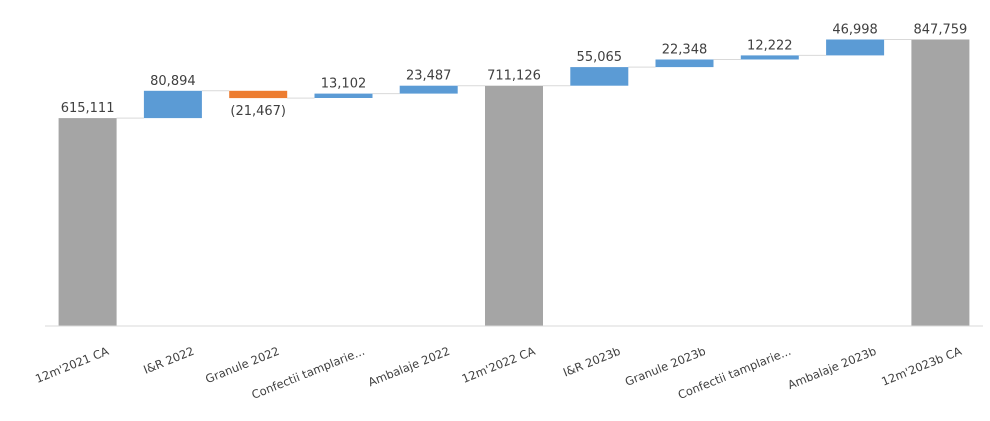 This screenshot has width=990, height=421. Describe the element at coordinates (258, 111) in the screenshot. I see `value-label-2: (21,467)` at that location.